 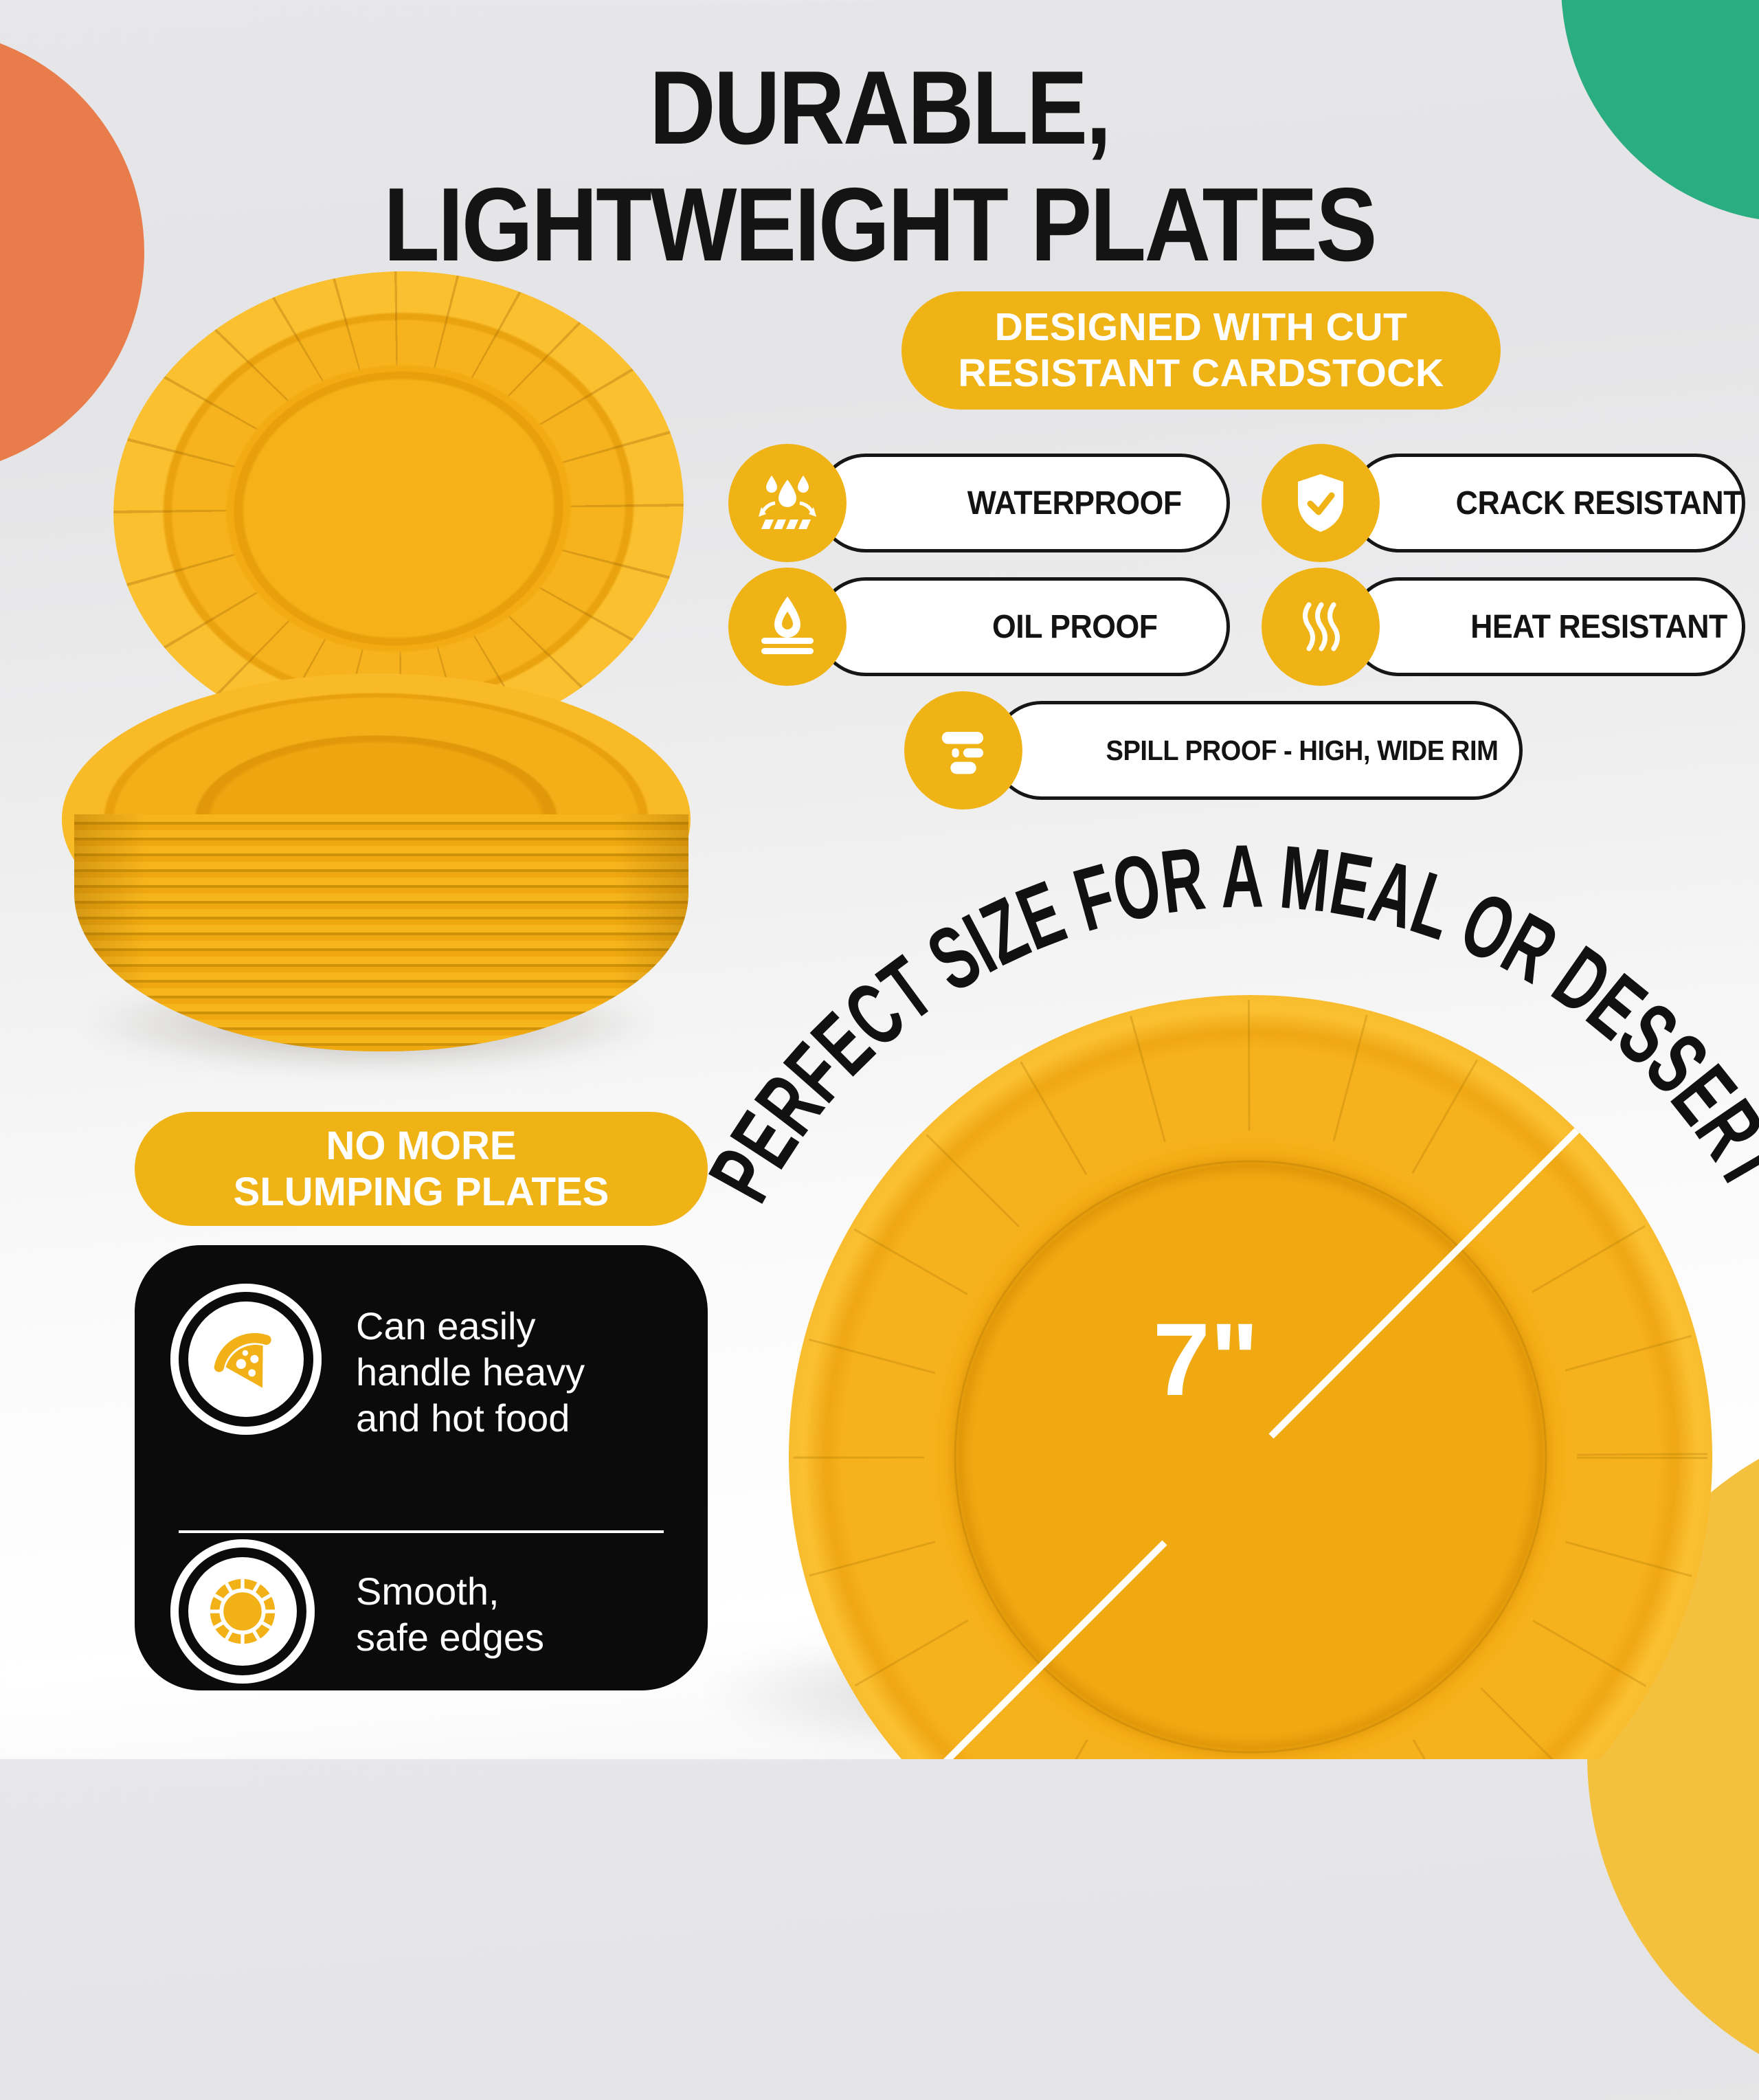 What do you see at coordinates (1302, 750) in the screenshot?
I see `feature-label-spill-proof: SPILL PROOF - HIGH, WIDE RIM` at bounding box center [1302, 750].